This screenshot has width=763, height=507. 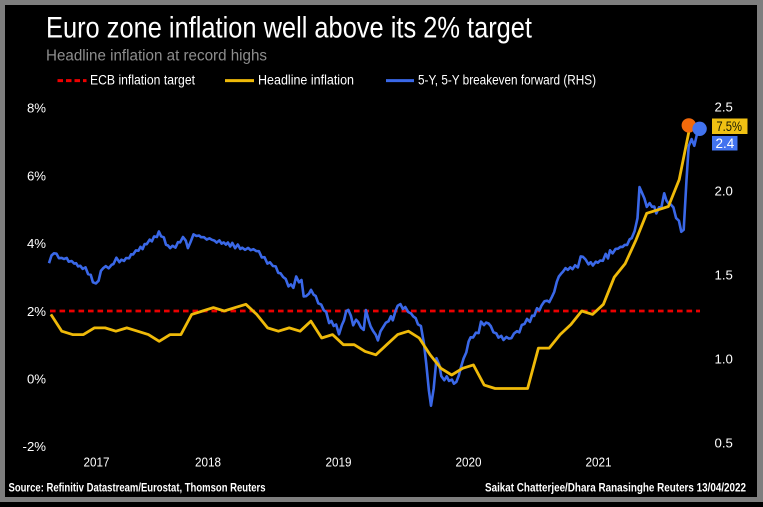 What do you see at coordinates (36, 378) in the screenshot?
I see `svg-text: 0%` at bounding box center [36, 378].